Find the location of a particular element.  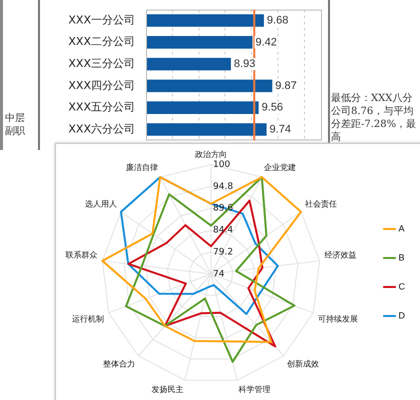

spoke-label: 创新成效 is located at coordinates (302, 364).